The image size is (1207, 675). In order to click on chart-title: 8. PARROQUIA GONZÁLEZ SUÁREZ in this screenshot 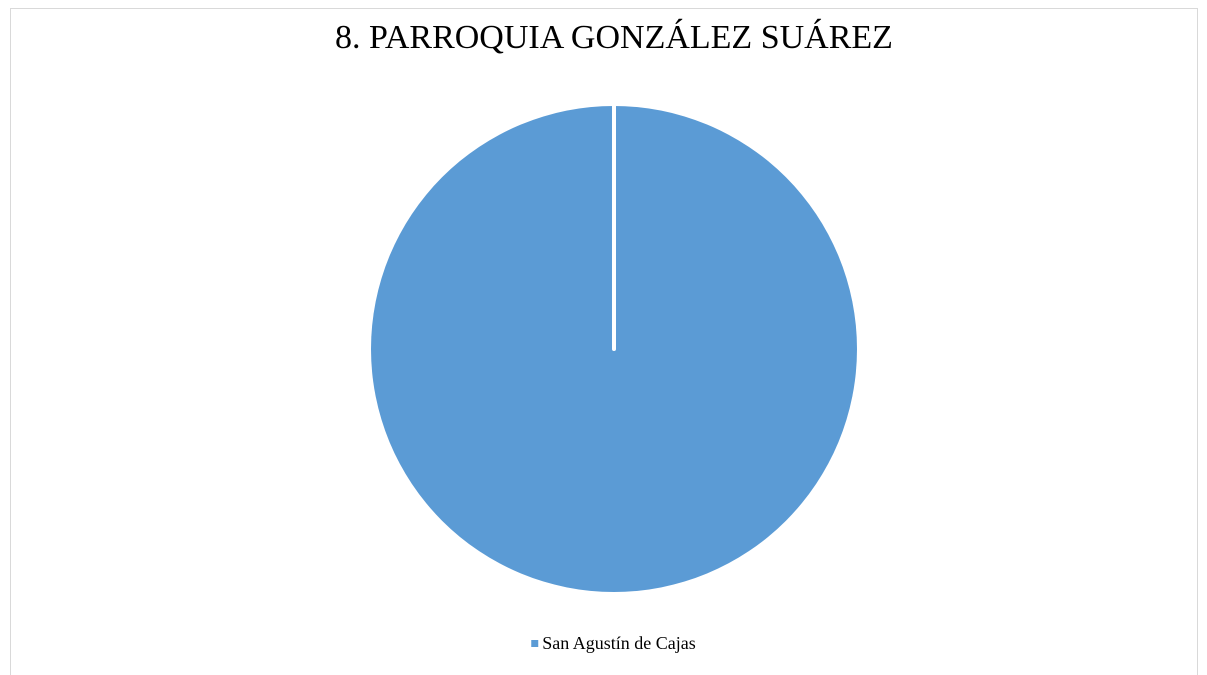, I will do `click(614, 37)`.